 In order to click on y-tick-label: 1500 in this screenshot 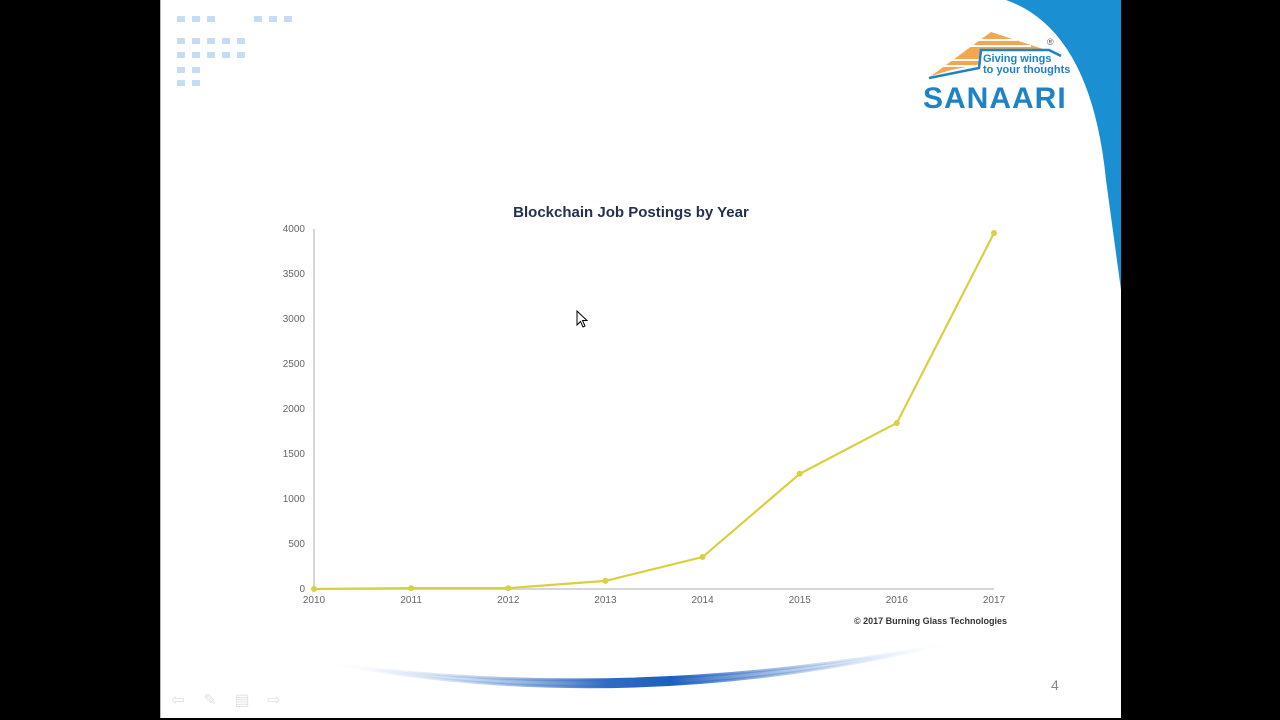, I will do `click(294, 454)`.